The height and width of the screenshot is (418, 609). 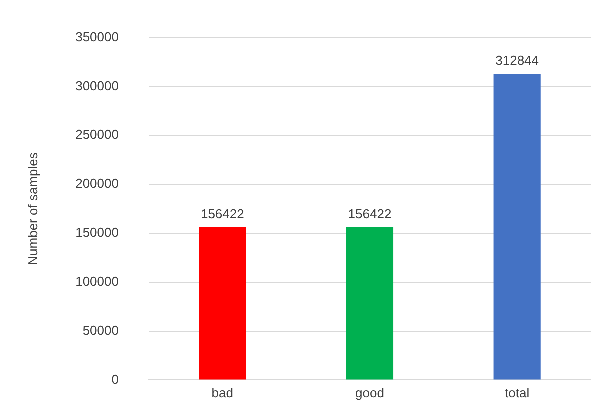 I want to click on y-tick-label: 200000, so click(x=97, y=184).